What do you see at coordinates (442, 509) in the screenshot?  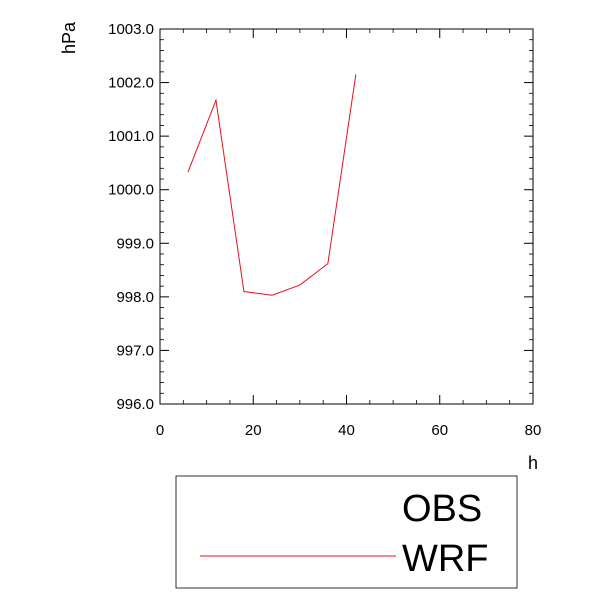 I see `legend-label-obs: OBS` at bounding box center [442, 509].